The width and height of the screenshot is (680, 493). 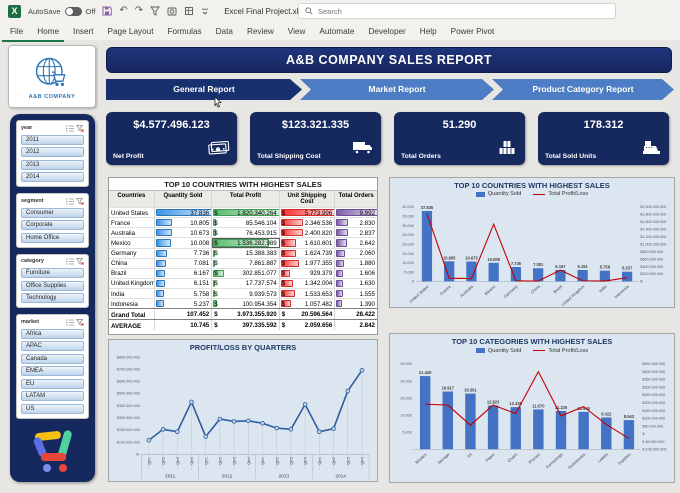 What do you see at coordinates (52, 273) in the screenshot?
I see `slicer-item-furniture: Furniture` at bounding box center [52, 273].